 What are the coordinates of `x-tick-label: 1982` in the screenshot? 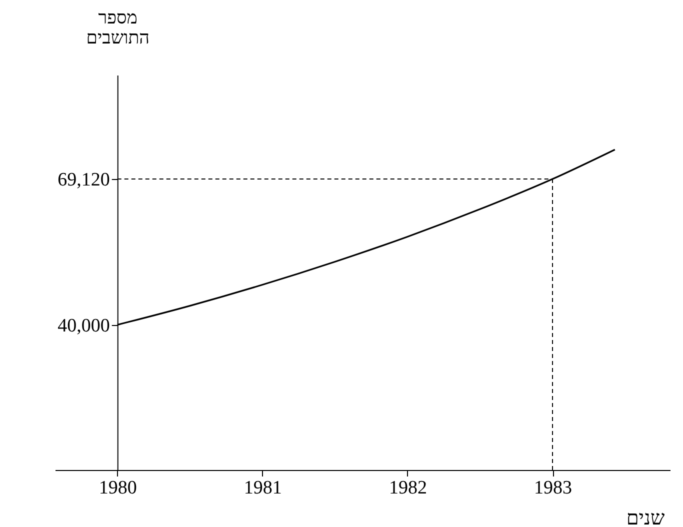 It's located at (407, 488).